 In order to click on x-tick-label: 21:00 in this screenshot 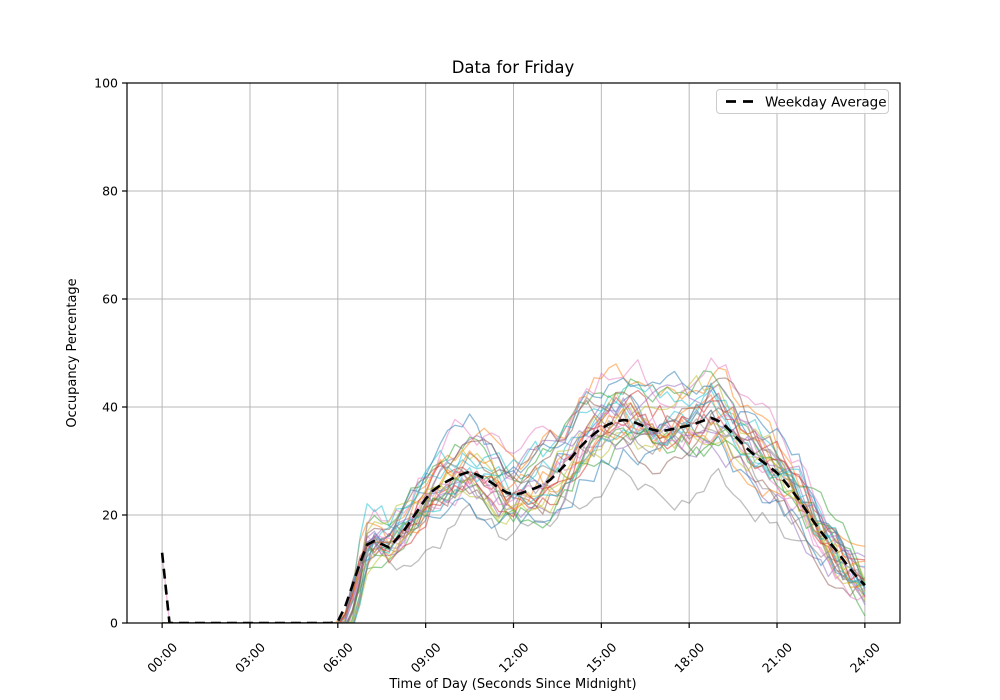, I will do `click(777, 657)`.